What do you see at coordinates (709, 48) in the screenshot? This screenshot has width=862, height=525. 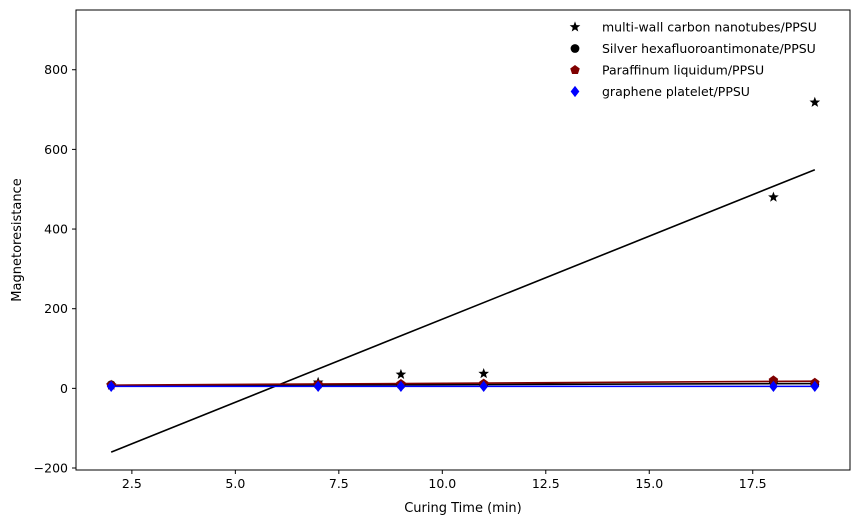 I see `legend-label-series-2: Silver hexafluoroantimonate/PPSU` at bounding box center [709, 48].